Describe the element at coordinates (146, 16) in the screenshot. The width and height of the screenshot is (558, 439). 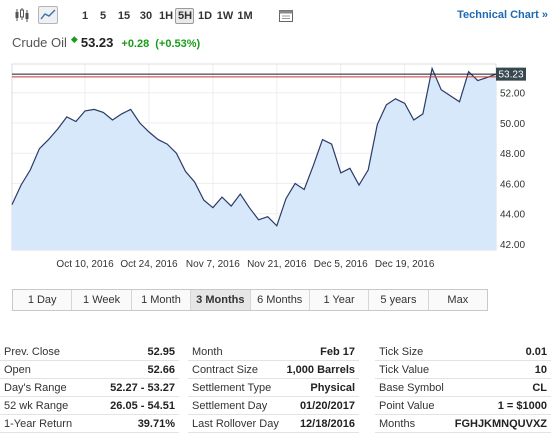
I see `timeframe-30m: 30` at that location.